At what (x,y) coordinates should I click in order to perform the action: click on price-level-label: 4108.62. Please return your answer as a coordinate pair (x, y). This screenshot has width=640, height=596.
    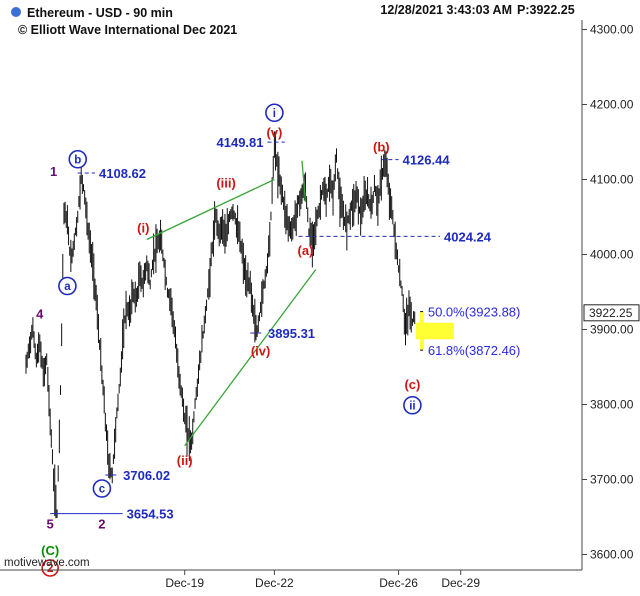
    Looking at the image, I should click on (122, 173).